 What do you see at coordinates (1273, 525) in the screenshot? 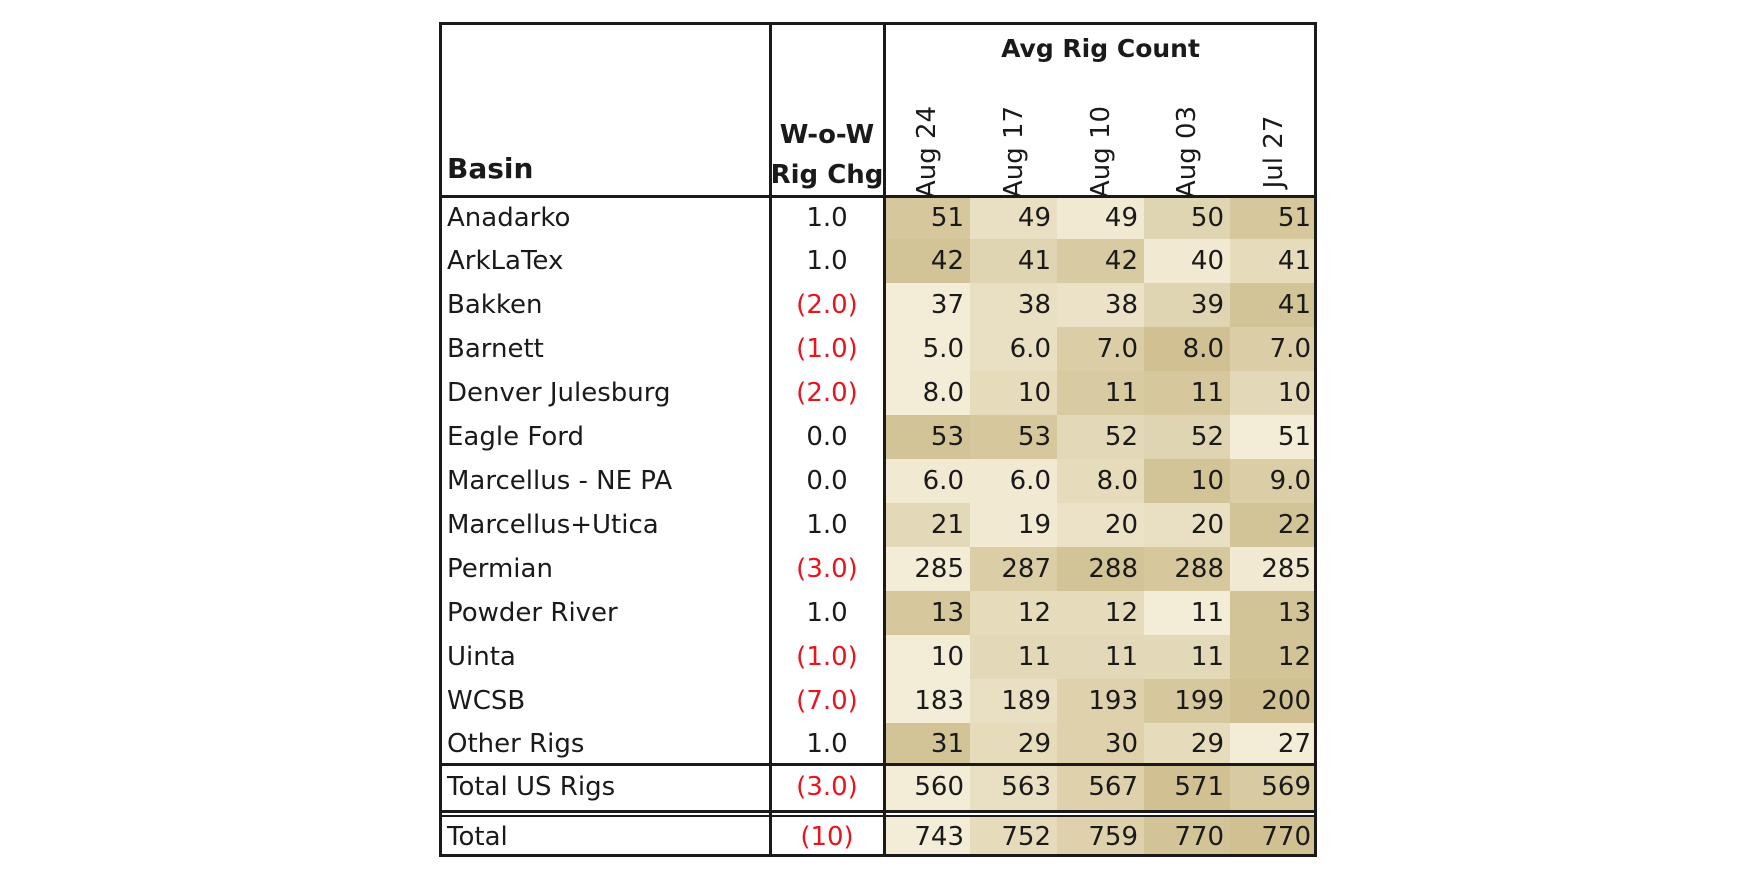
I see `rig-count-cell: 22` at bounding box center [1273, 525].